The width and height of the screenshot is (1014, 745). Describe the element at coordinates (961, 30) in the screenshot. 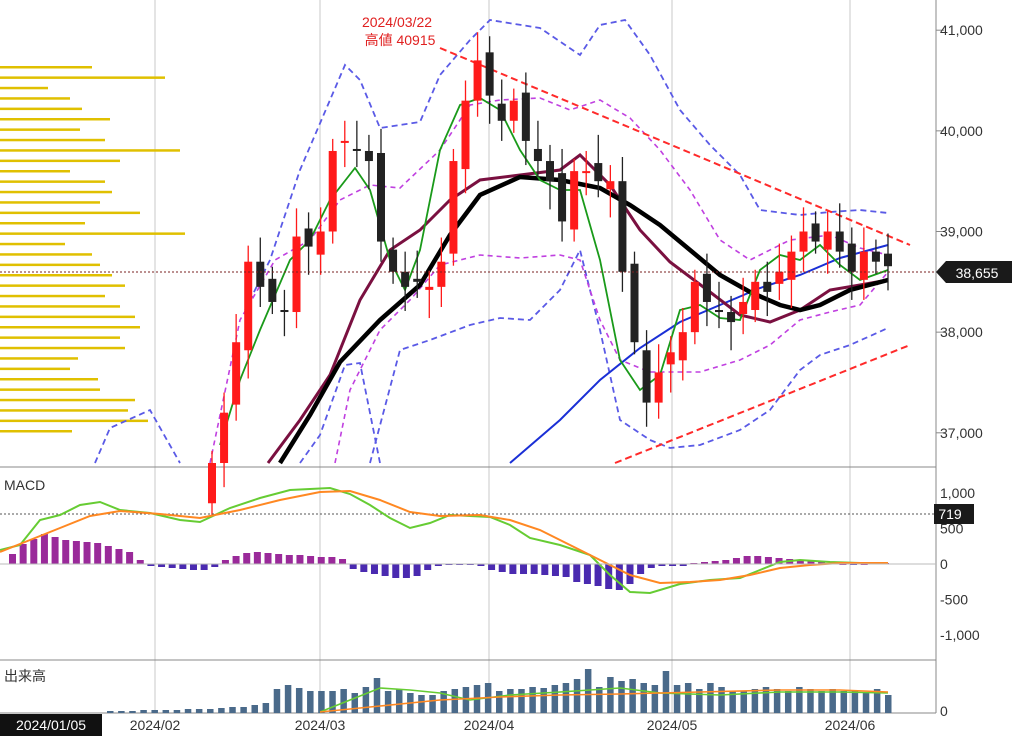

I see `price-tick-label: 41,000` at that location.